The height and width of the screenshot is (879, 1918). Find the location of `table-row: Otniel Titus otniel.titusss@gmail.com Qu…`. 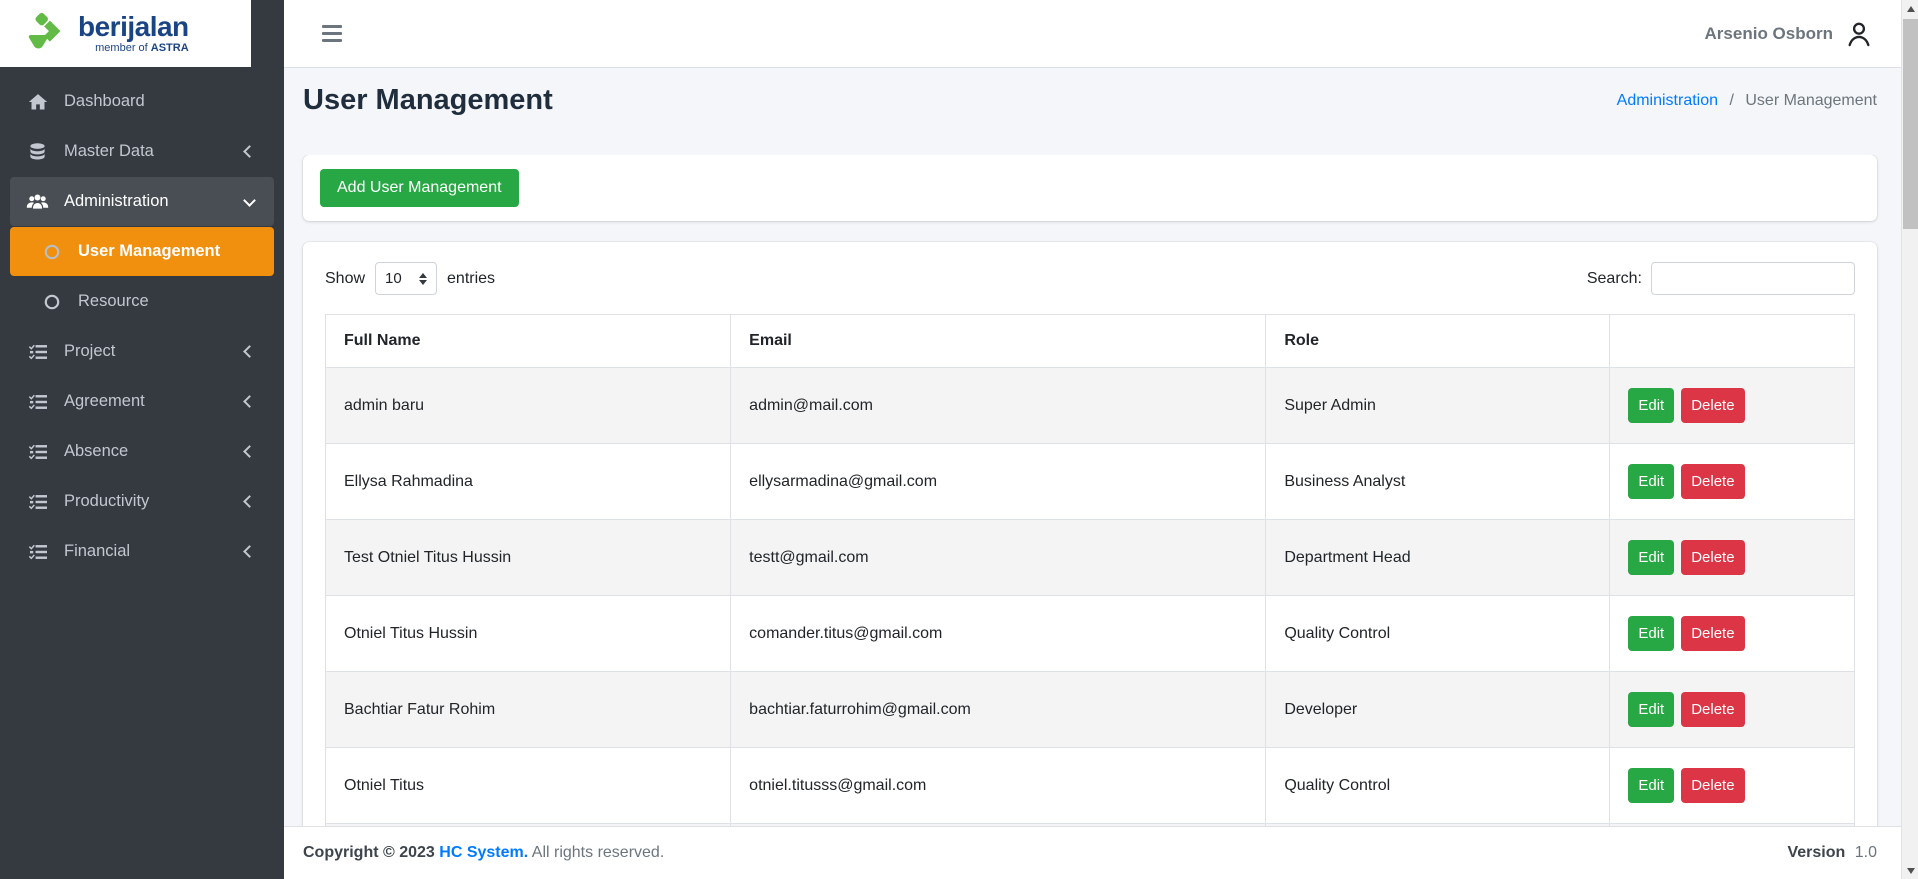

table-row: Otniel Titus otniel.titusss@gmail.com Qu… is located at coordinates (1089, 785).